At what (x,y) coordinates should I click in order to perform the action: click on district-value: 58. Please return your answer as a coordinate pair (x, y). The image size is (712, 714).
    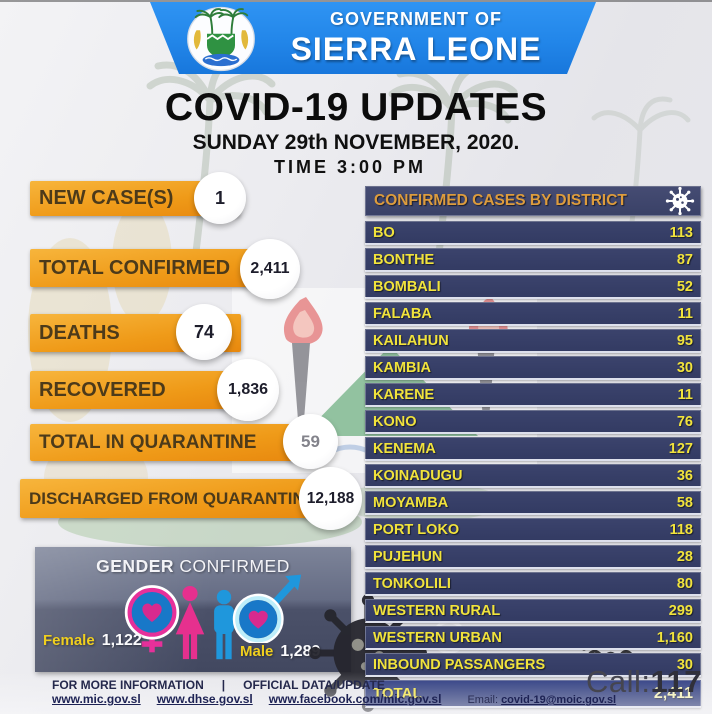
    Looking at the image, I should click on (684, 502).